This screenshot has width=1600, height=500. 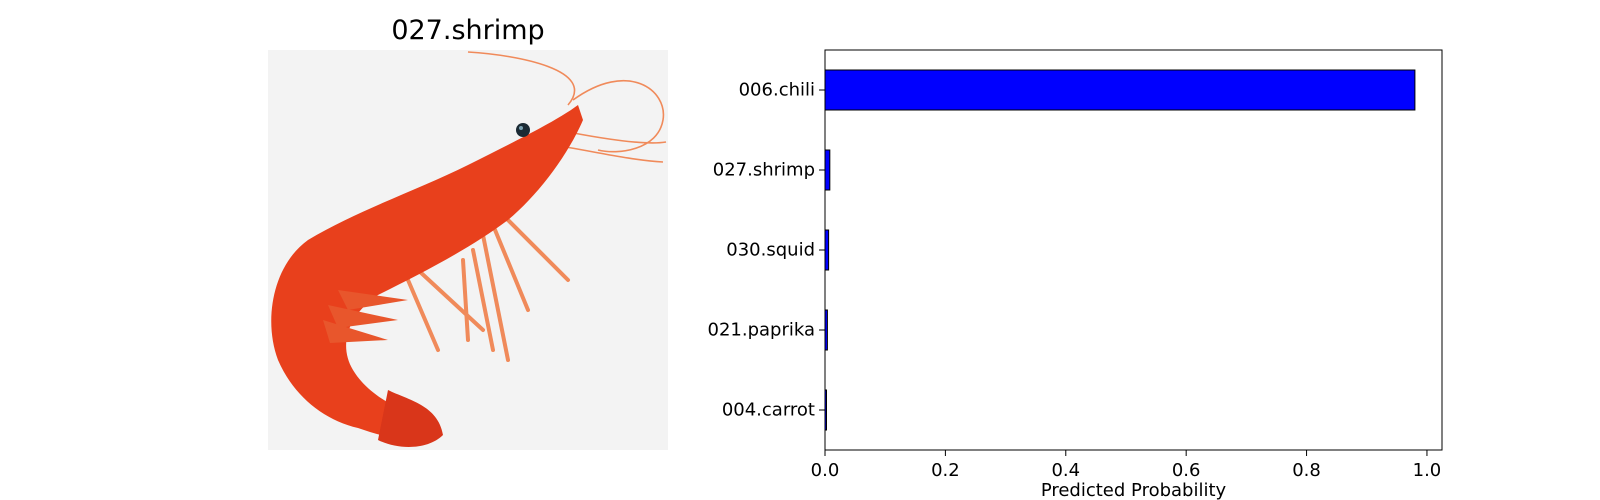 What do you see at coordinates (1427, 470) in the screenshot?
I see `x-tick-label: 1.0` at bounding box center [1427, 470].